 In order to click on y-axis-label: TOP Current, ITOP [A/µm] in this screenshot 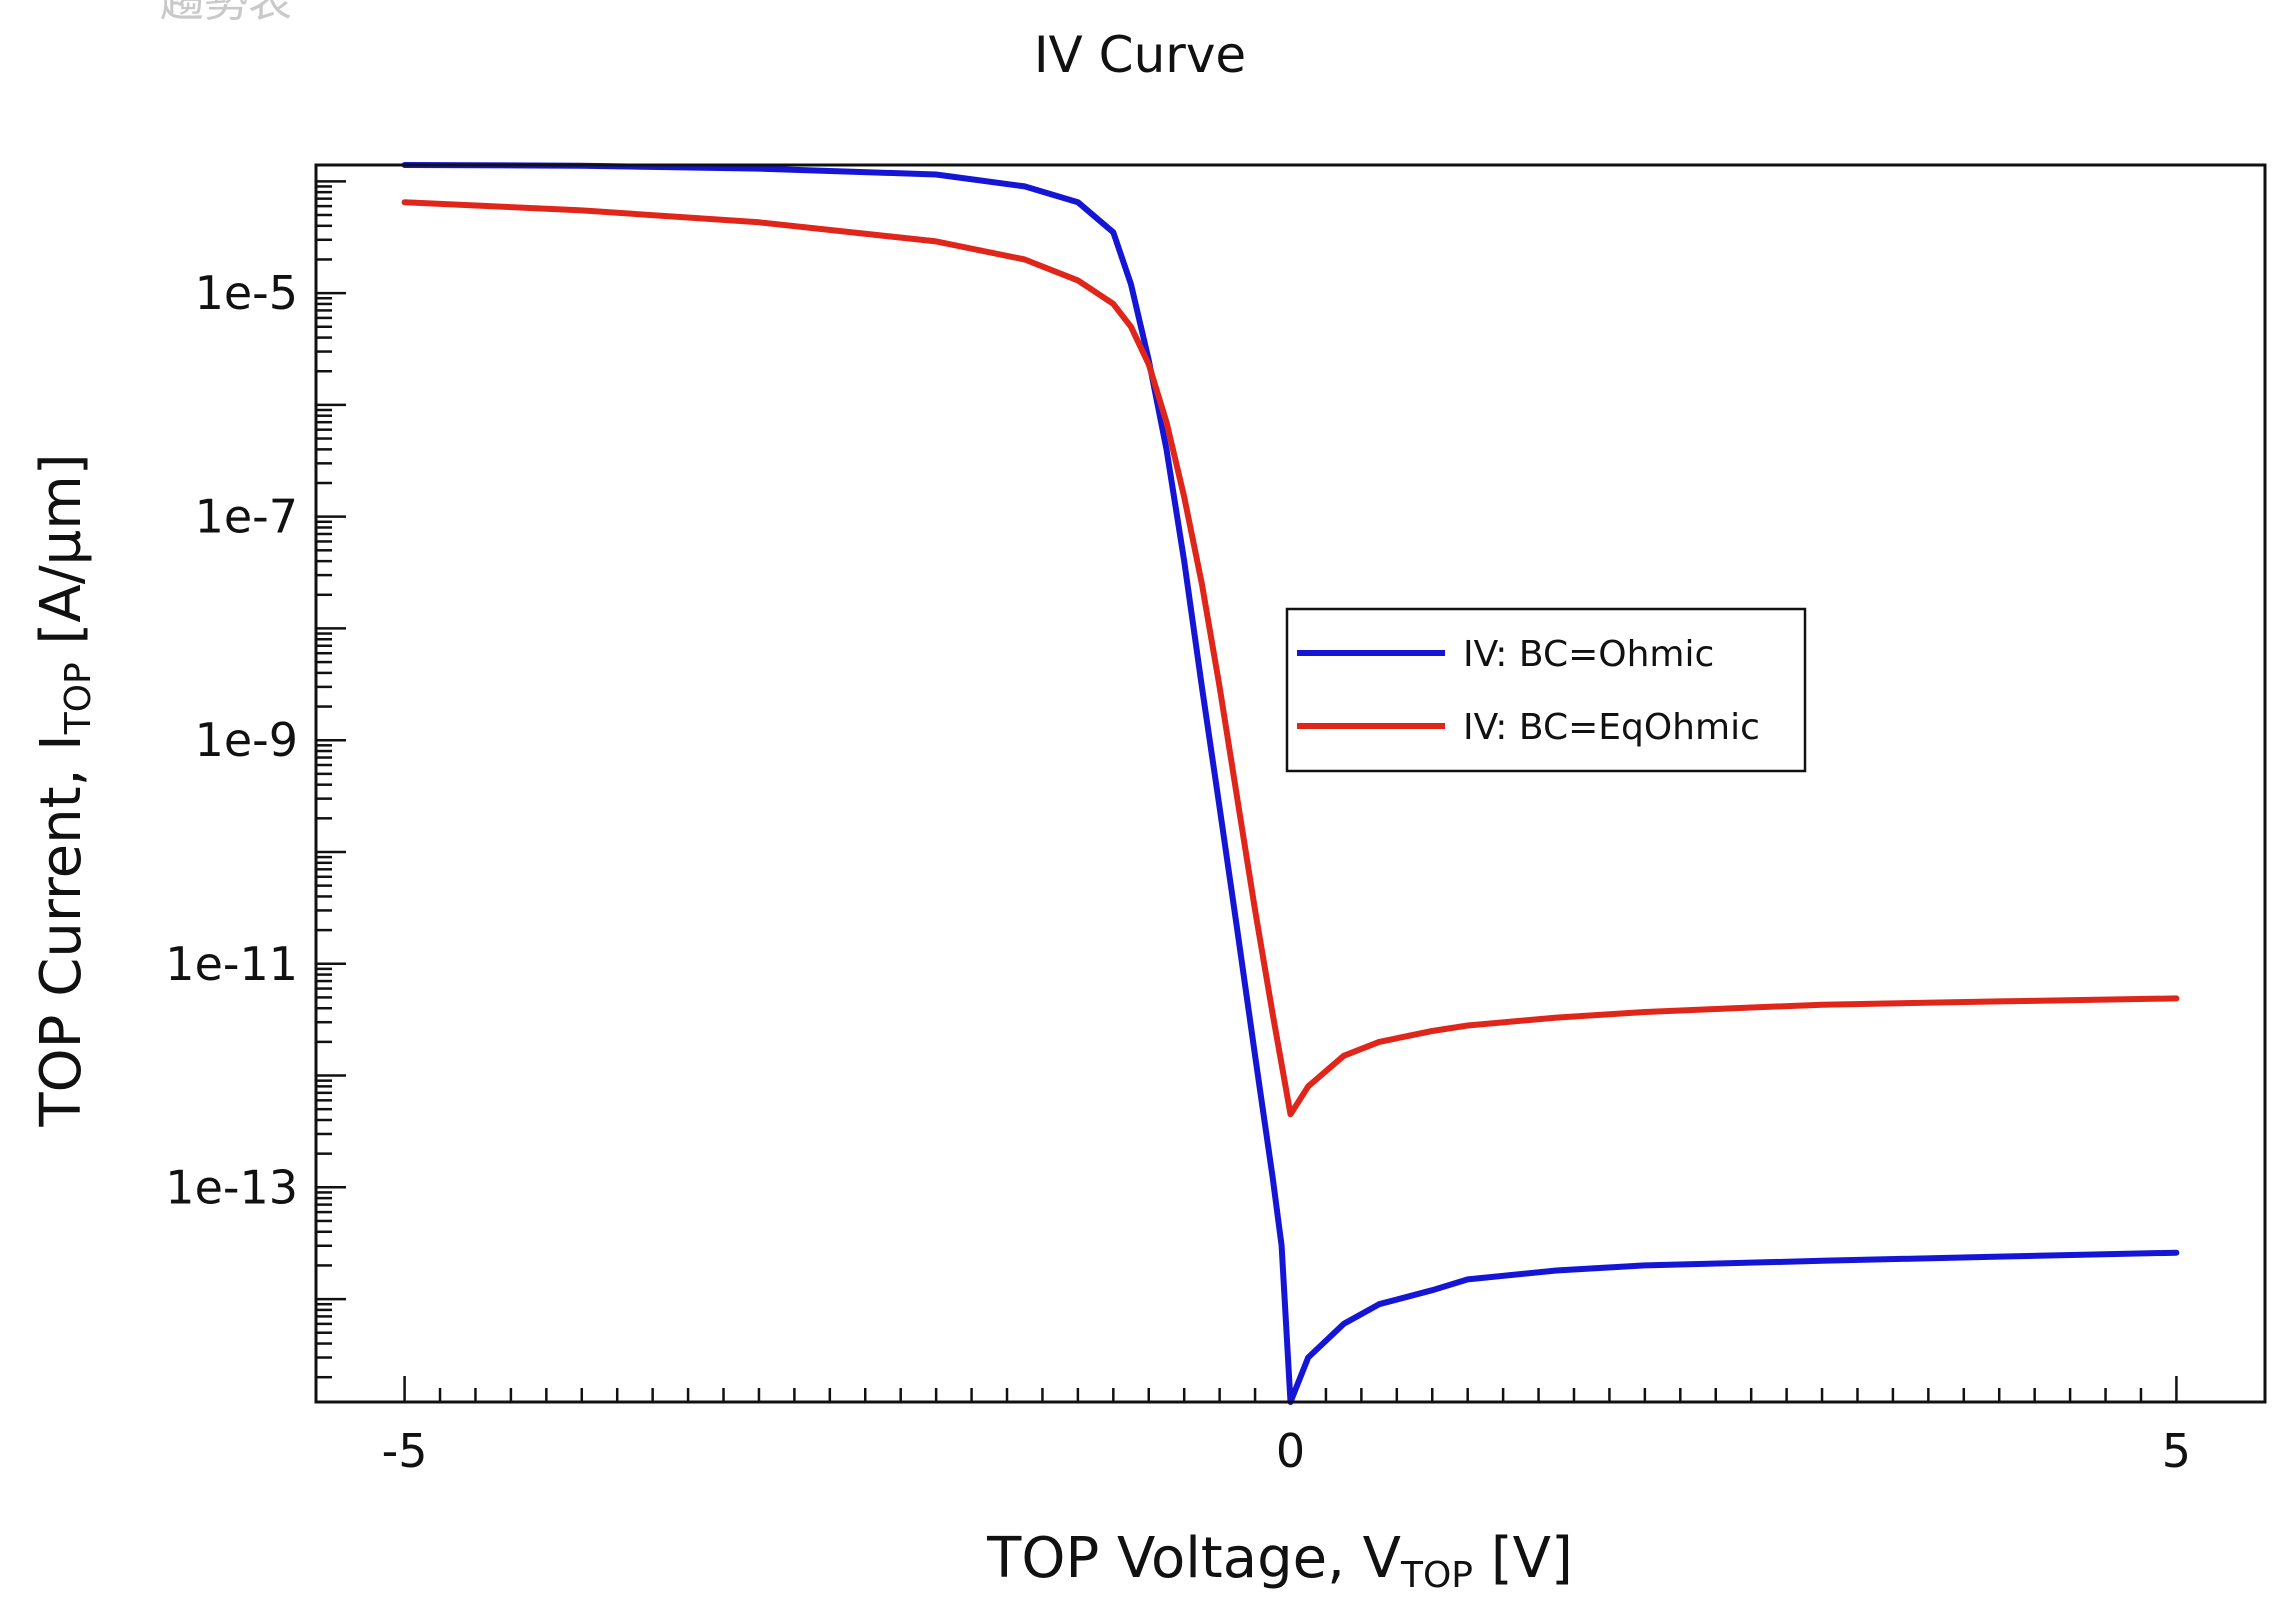, I will do `click(64, 790)`.